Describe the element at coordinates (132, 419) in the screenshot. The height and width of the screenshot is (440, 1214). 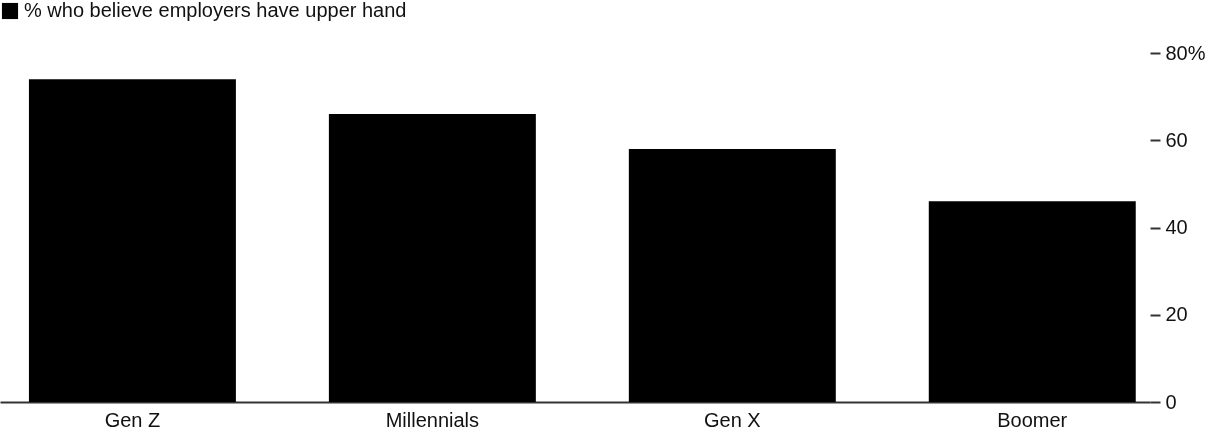
I see `x-tick-label: Gen Z` at that location.